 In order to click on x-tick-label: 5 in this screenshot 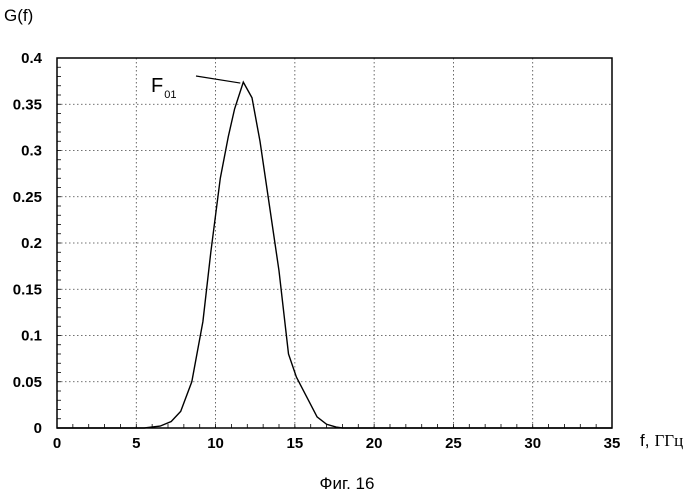, I will do `click(136, 443)`.